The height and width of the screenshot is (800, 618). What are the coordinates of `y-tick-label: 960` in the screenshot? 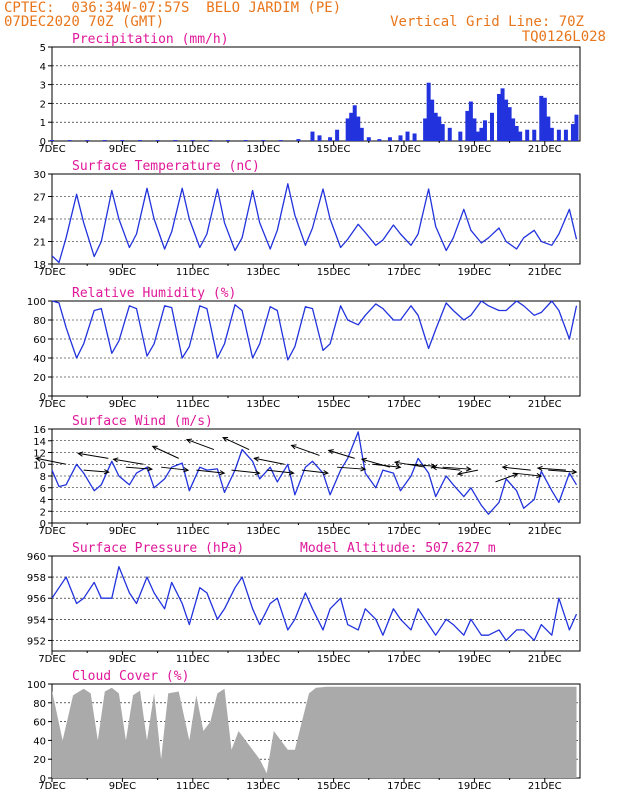 It's located at (36, 557).